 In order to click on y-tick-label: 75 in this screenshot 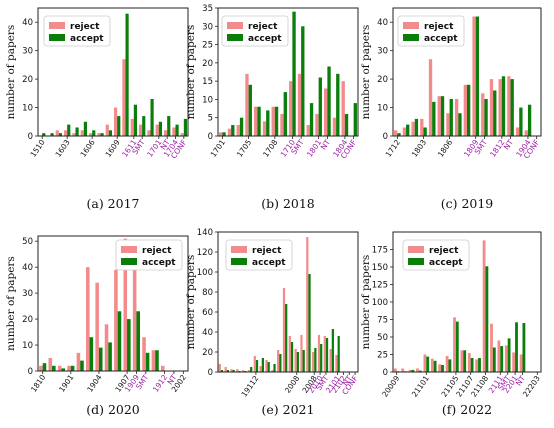, I will do `click(382, 321)`.